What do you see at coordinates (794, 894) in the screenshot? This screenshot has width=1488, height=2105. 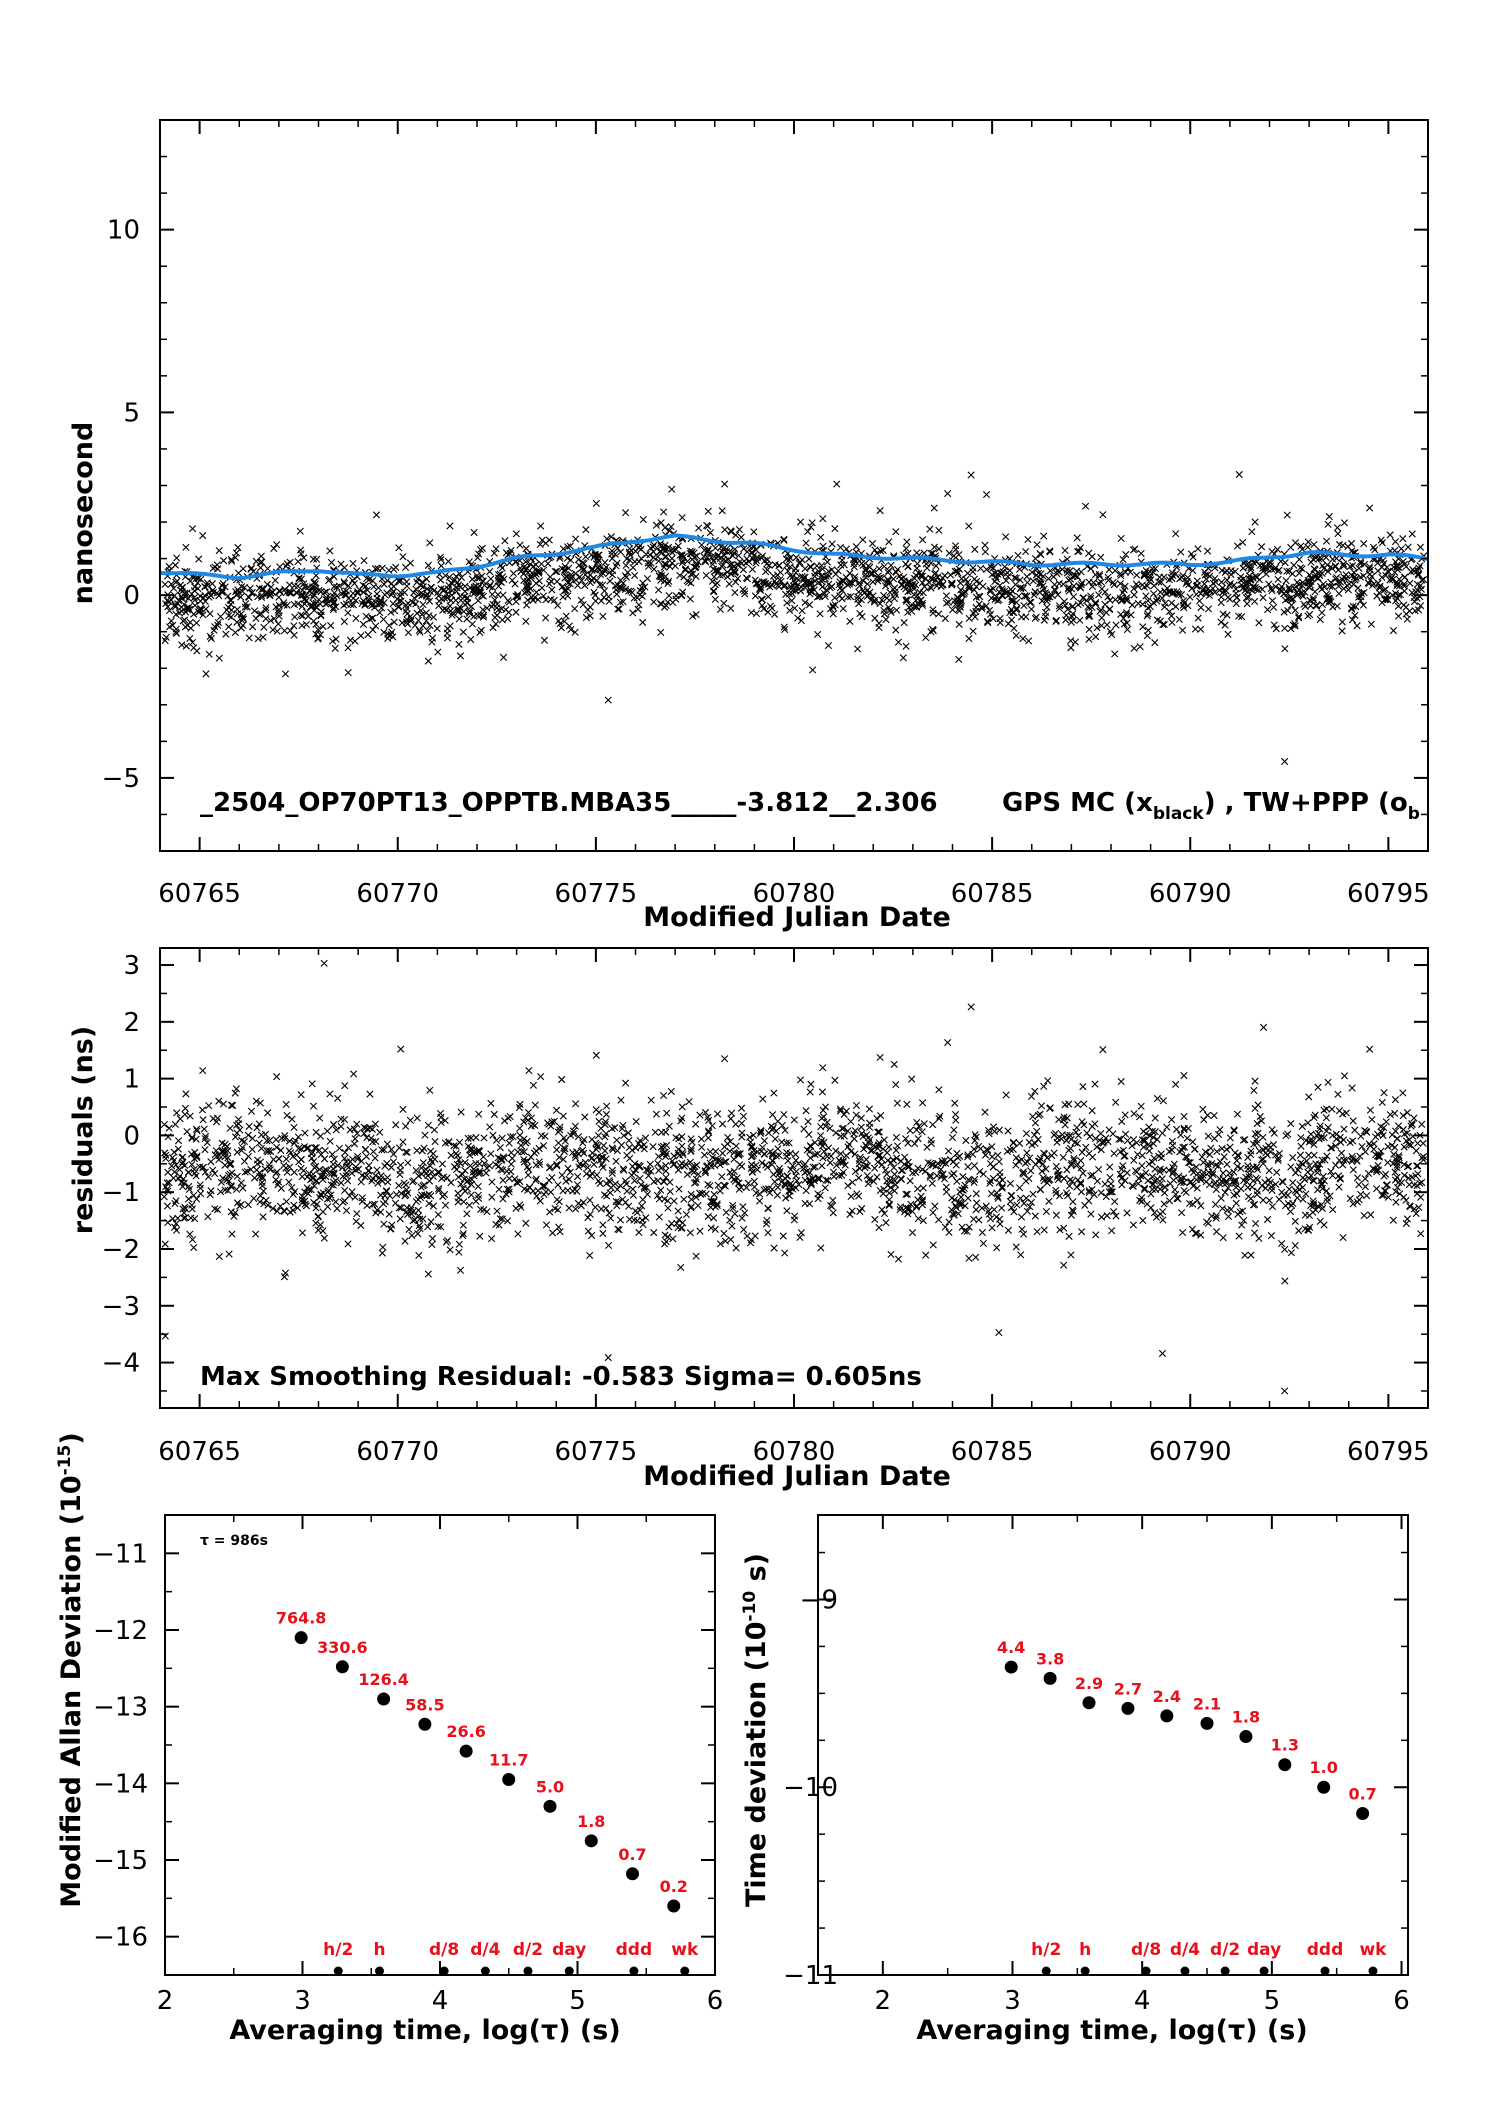 I see `x-tick-label: 60780` at bounding box center [794, 894].